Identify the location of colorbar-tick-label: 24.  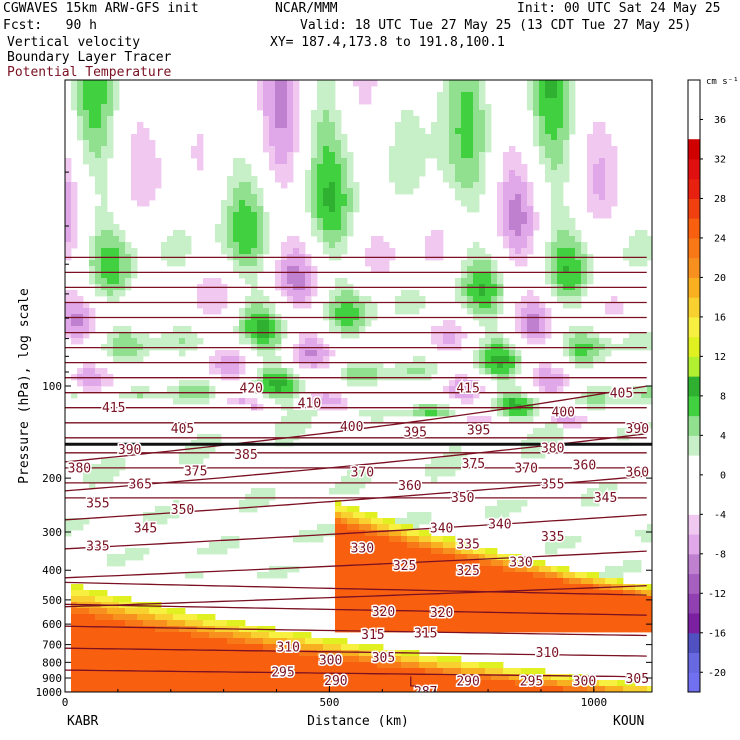
(720, 238).